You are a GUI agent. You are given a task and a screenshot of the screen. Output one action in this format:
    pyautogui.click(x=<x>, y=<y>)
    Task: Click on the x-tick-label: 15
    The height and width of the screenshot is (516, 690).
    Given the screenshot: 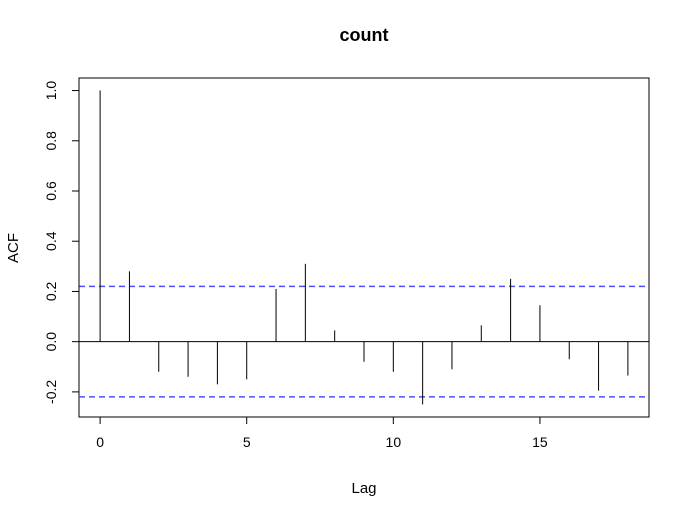 What is the action you would take?
    pyautogui.click(x=540, y=442)
    